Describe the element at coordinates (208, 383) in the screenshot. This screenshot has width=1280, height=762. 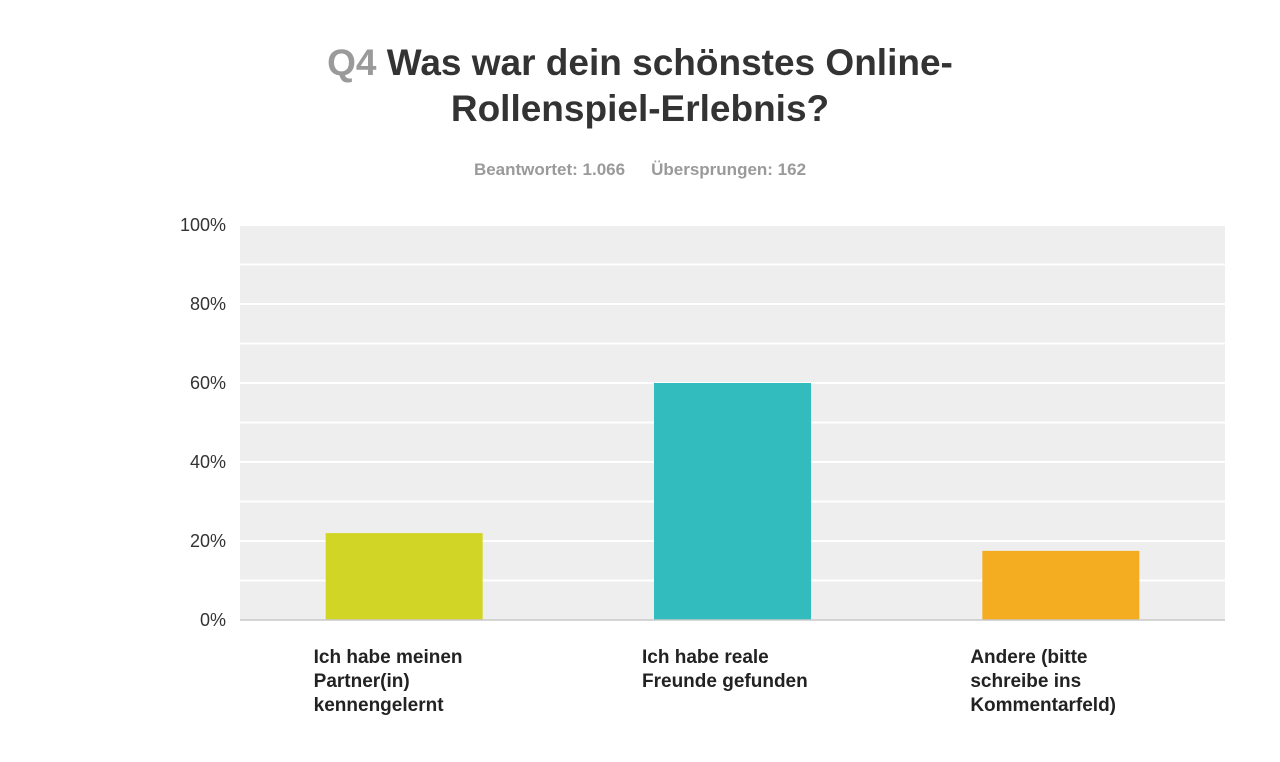
I see `y-tick-label: 60%` at that location.